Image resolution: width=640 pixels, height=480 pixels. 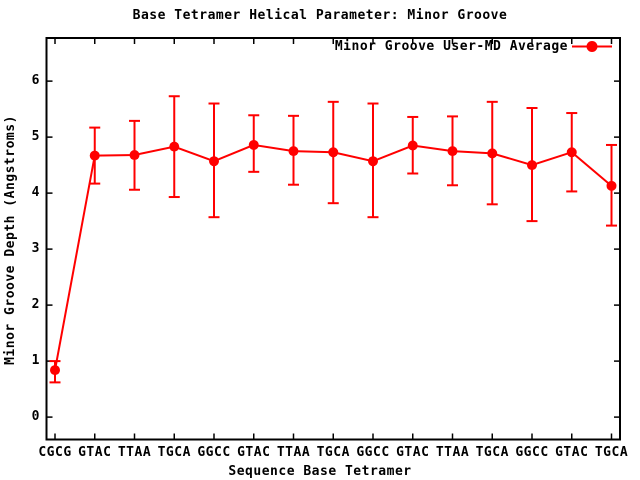 I want to click on legend-sample-marker, so click(x=592, y=46).